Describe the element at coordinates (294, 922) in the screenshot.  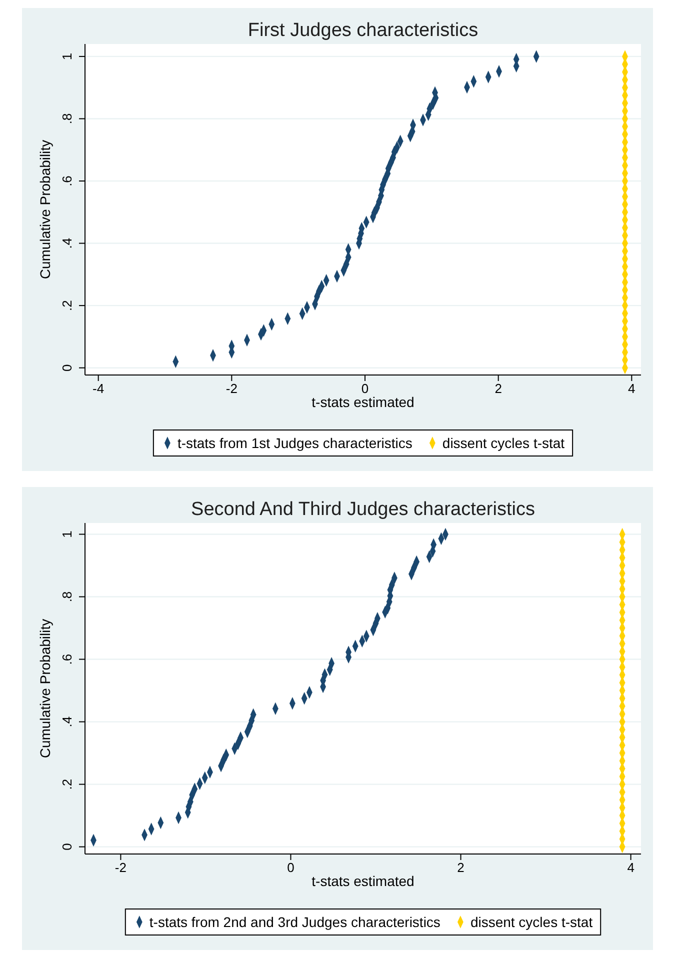
I see `legend-label: t-stats from 2nd and 3rd Judges characteristics` at that location.